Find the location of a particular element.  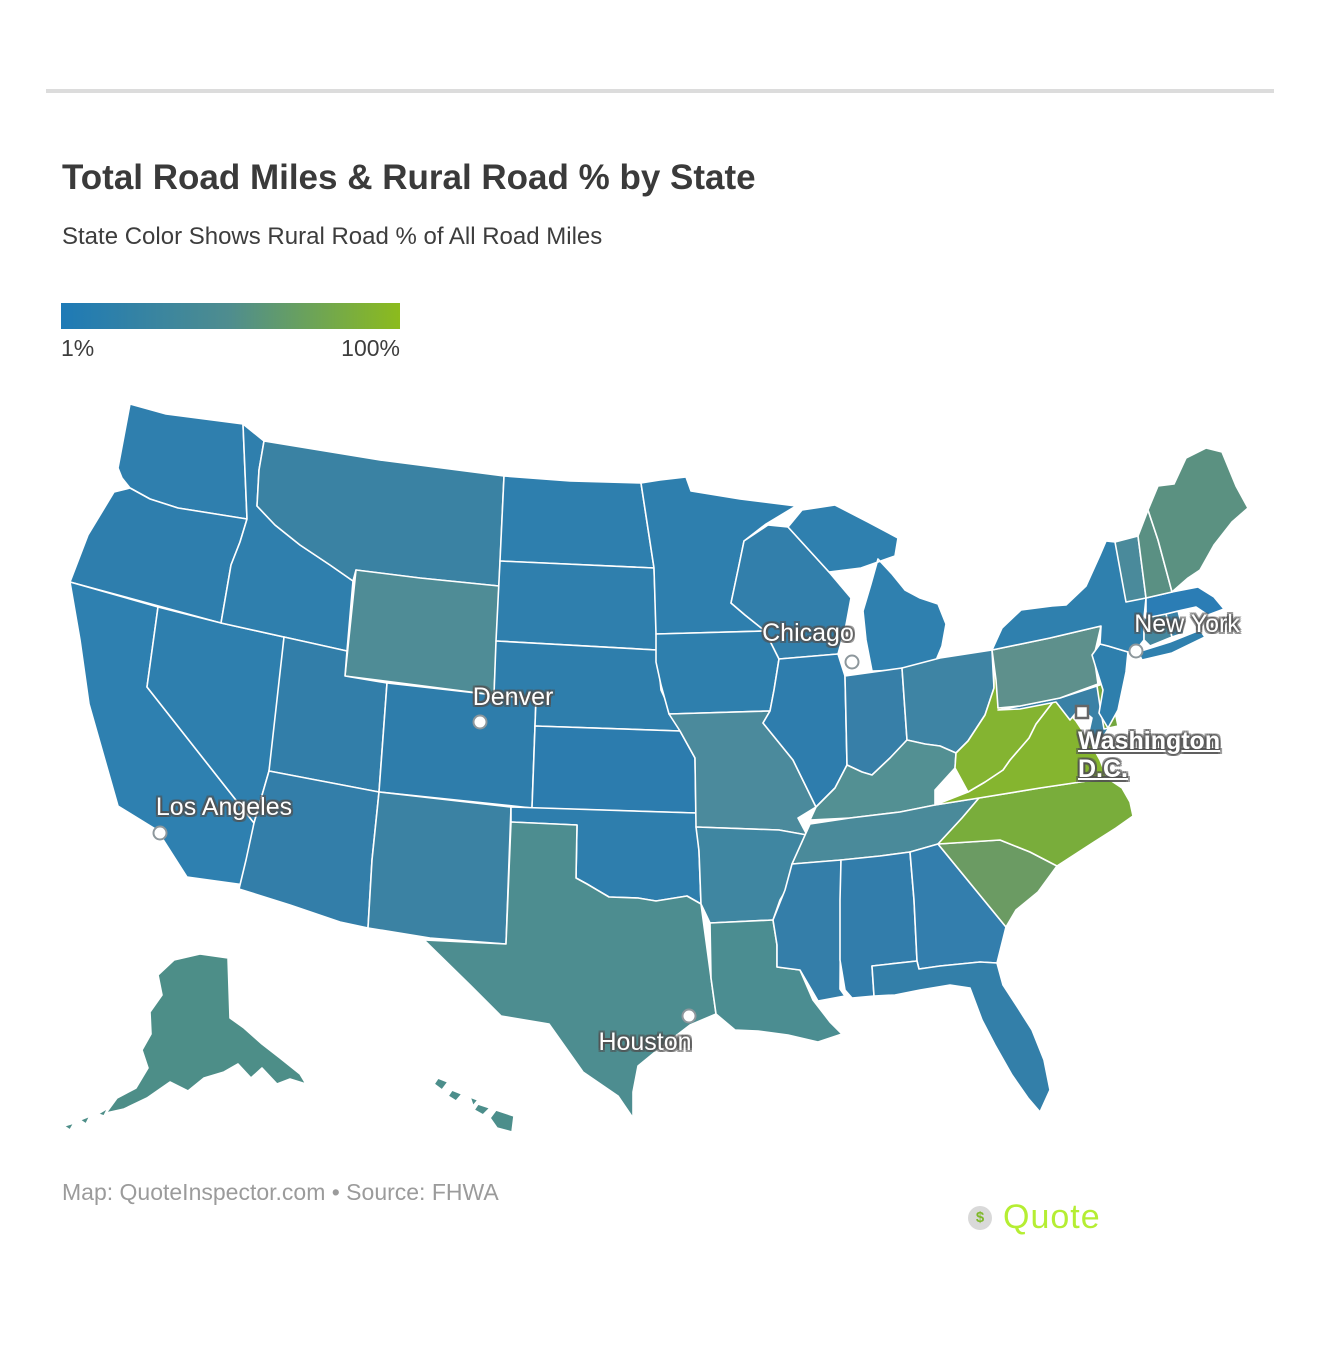

state-kansas is located at coordinates (614, 769).